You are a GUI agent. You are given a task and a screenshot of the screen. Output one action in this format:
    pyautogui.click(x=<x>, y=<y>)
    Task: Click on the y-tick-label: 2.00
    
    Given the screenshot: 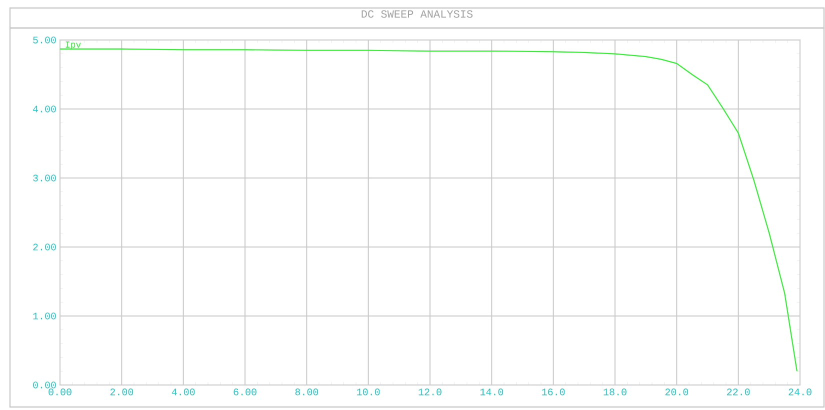 What is the action you would take?
    pyautogui.click(x=44, y=247)
    